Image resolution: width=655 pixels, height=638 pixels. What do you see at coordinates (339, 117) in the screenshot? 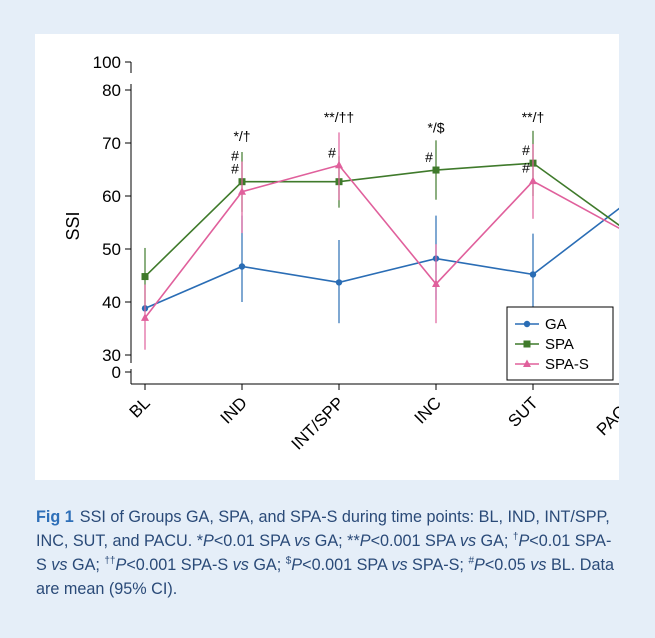
I see `significance-annotation: **/††` at bounding box center [339, 117].